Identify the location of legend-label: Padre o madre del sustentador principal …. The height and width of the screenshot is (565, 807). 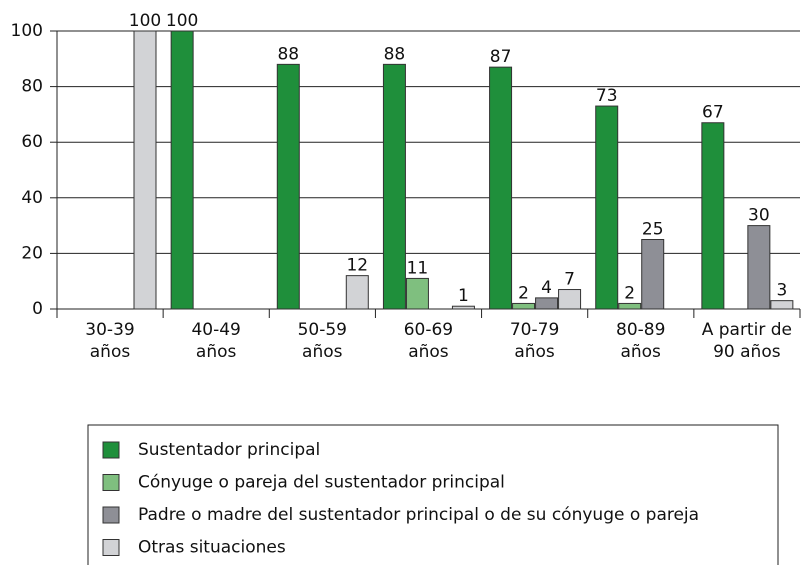
(418, 515).